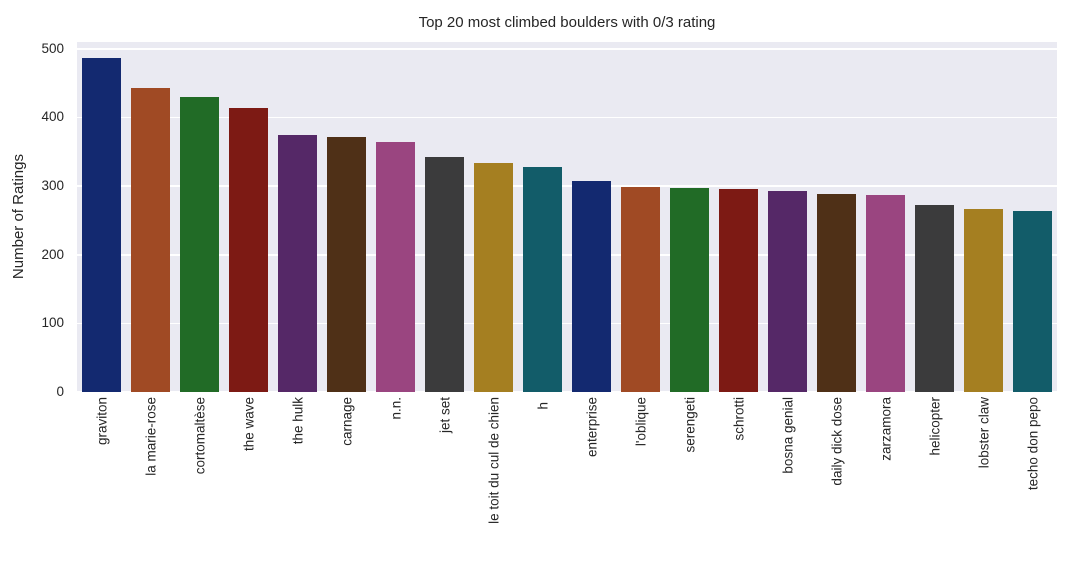  Describe the element at coordinates (885, 293) in the screenshot. I see `bar-zarzamora` at that location.